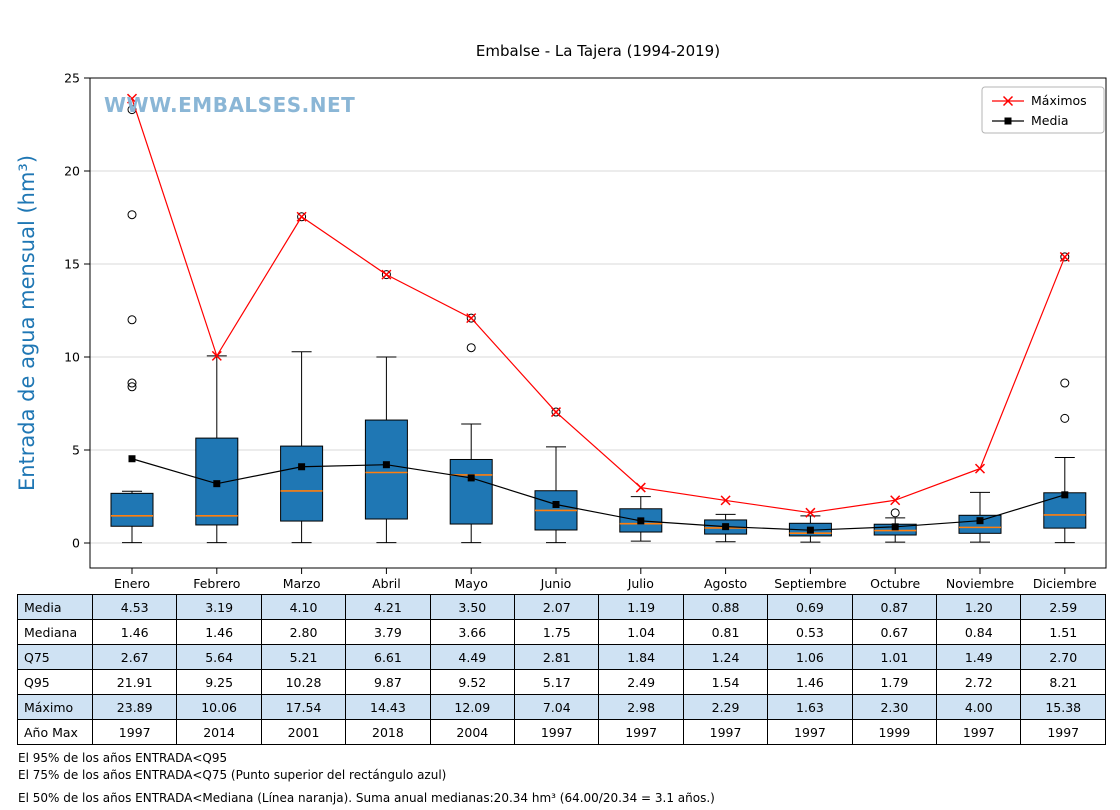 The image size is (1120, 810). Describe the element at coordinates (557, 682) in the screenshot. I see `stat-cell: 5.17` at that location.